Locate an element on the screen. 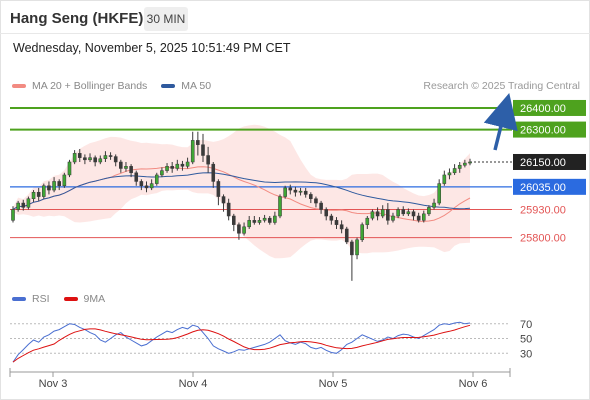 This screenshot has width=590, height=400. rsi-tick-label: 30 is located at coordinates (526, 354).